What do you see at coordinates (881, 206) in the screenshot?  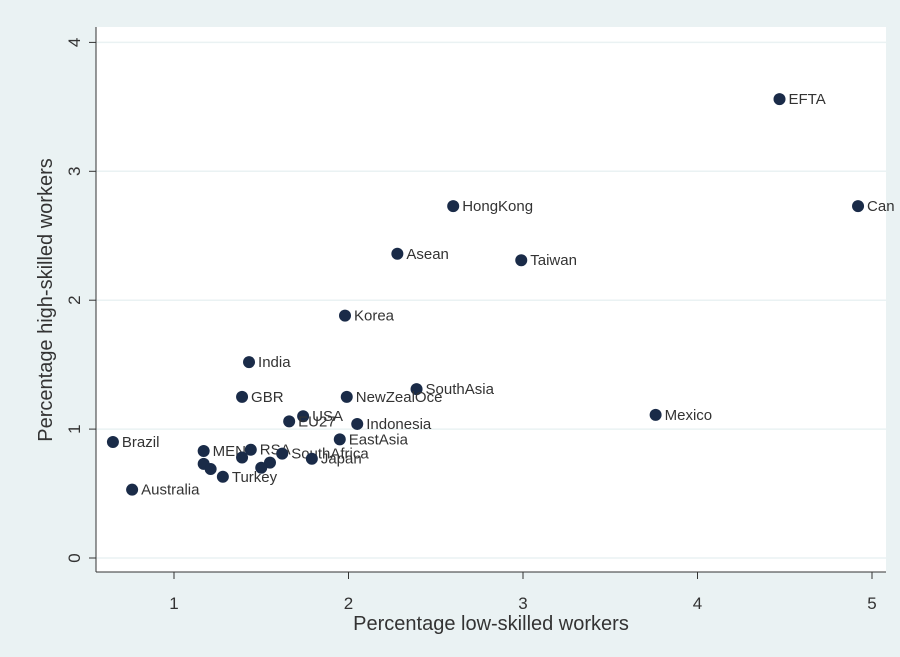 I see `point-label: Can` at bounding box center [881, 206].